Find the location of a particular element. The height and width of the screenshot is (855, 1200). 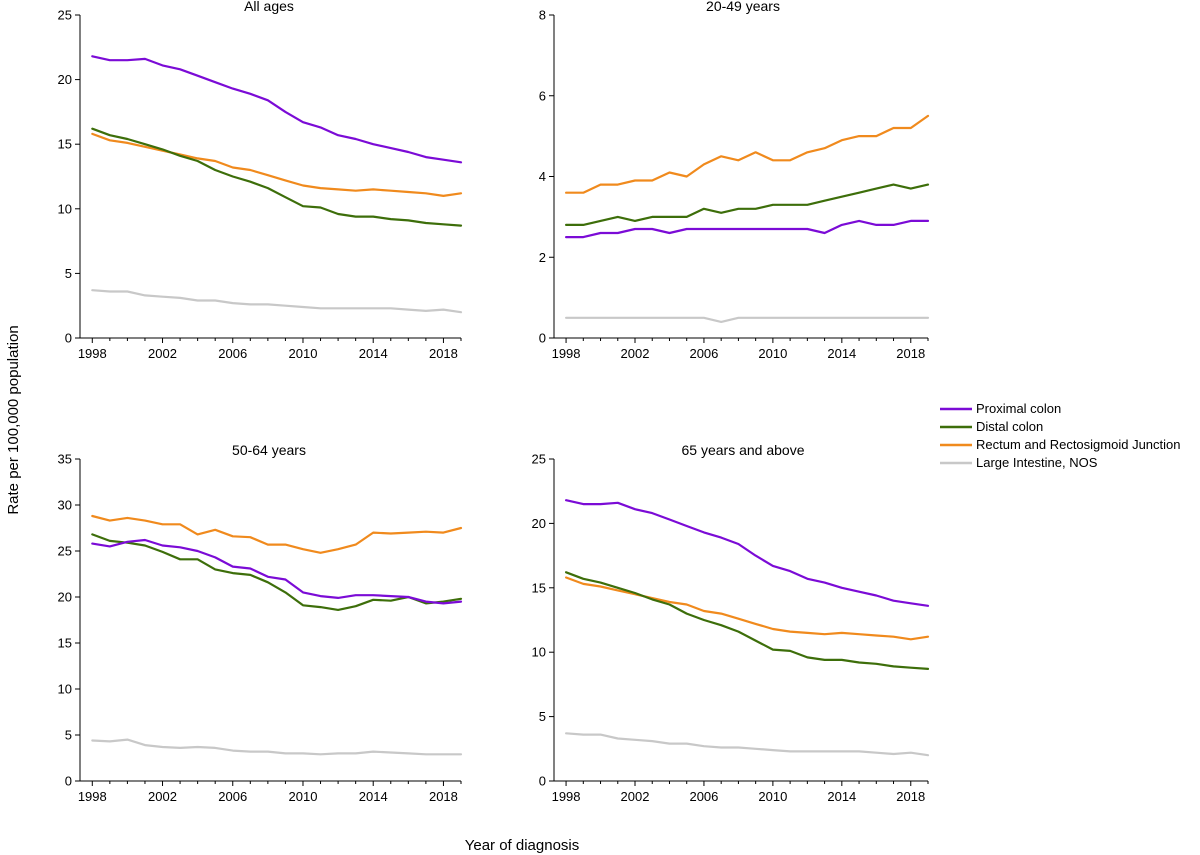

panel-title: 65 years and above is located at coordinates (743, 450).